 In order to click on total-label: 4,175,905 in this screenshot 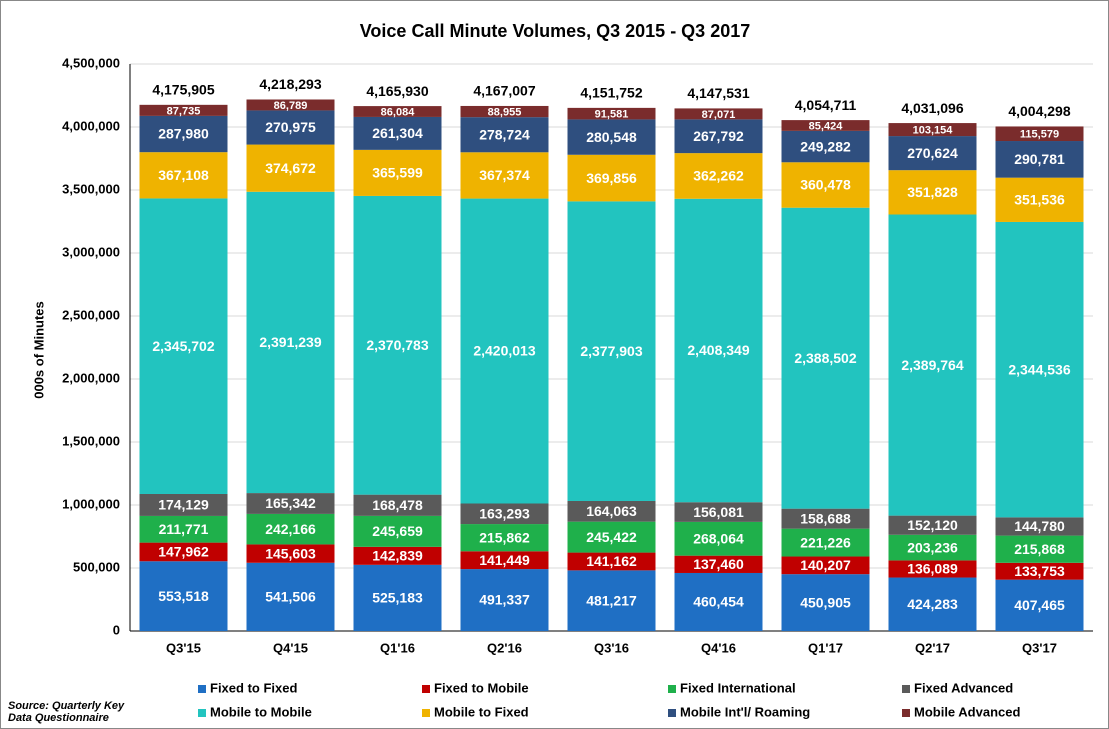, I will do `click(183, 90)`.